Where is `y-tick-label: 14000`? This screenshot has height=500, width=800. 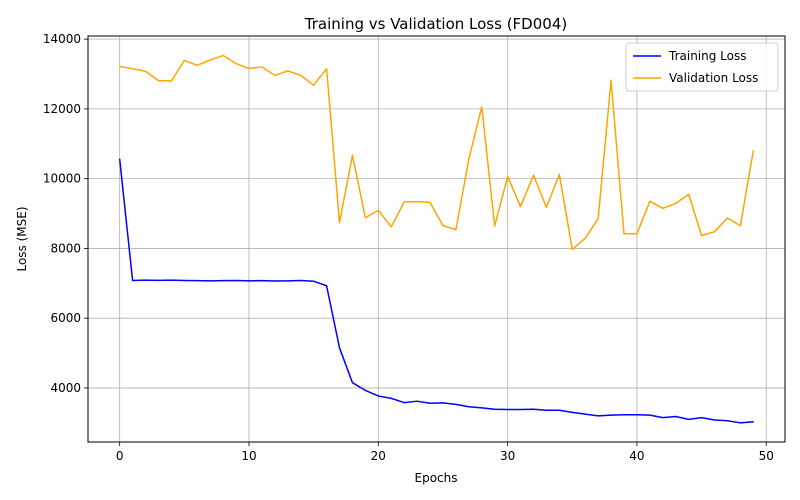
y-tick-label: 14000 is located at coordinates (62, 39).